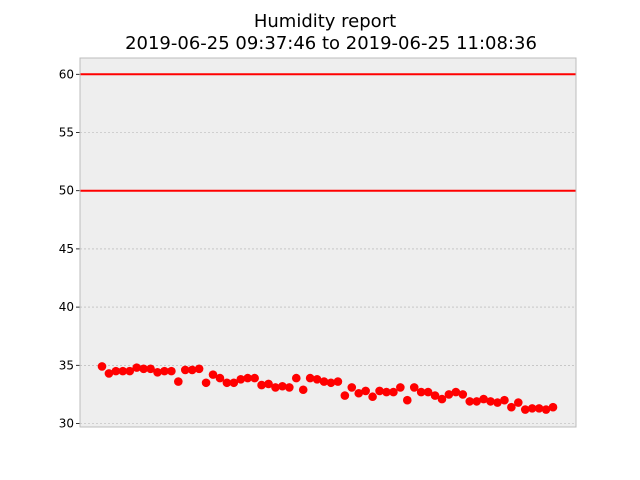 The height and width of the screenshot is (480, 640). Describe the element at coordinates (325, 21) in the screenshot. I see `chart-title-line-1: Humidity report` at that location.